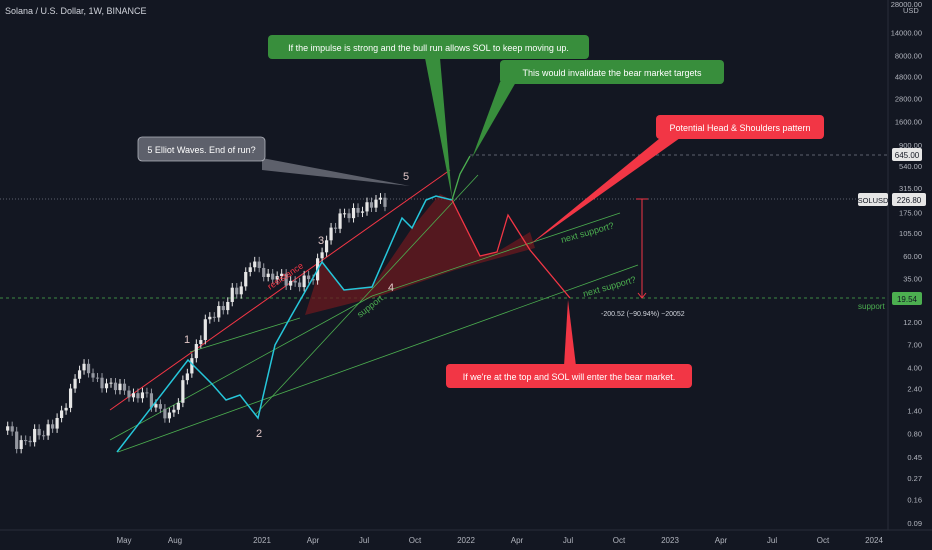 The image size is (932, 550). What do you see at coordinates (262, 540) in the screenshot?
I see `time-tick-label: 2021` at bounding box center [262, 540].